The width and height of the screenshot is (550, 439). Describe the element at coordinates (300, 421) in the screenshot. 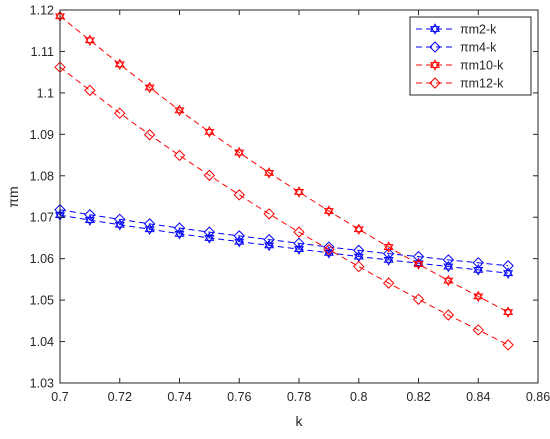

I see `x-axis-label: k` at that location.